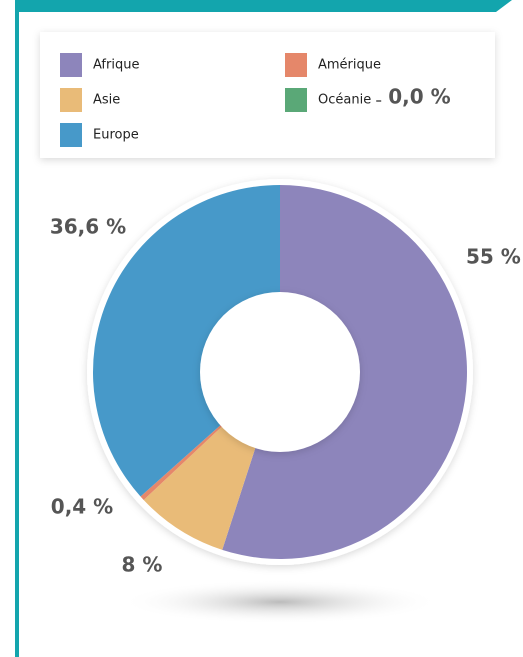  I want to click on value-label: 8 %, so click(142, 565).